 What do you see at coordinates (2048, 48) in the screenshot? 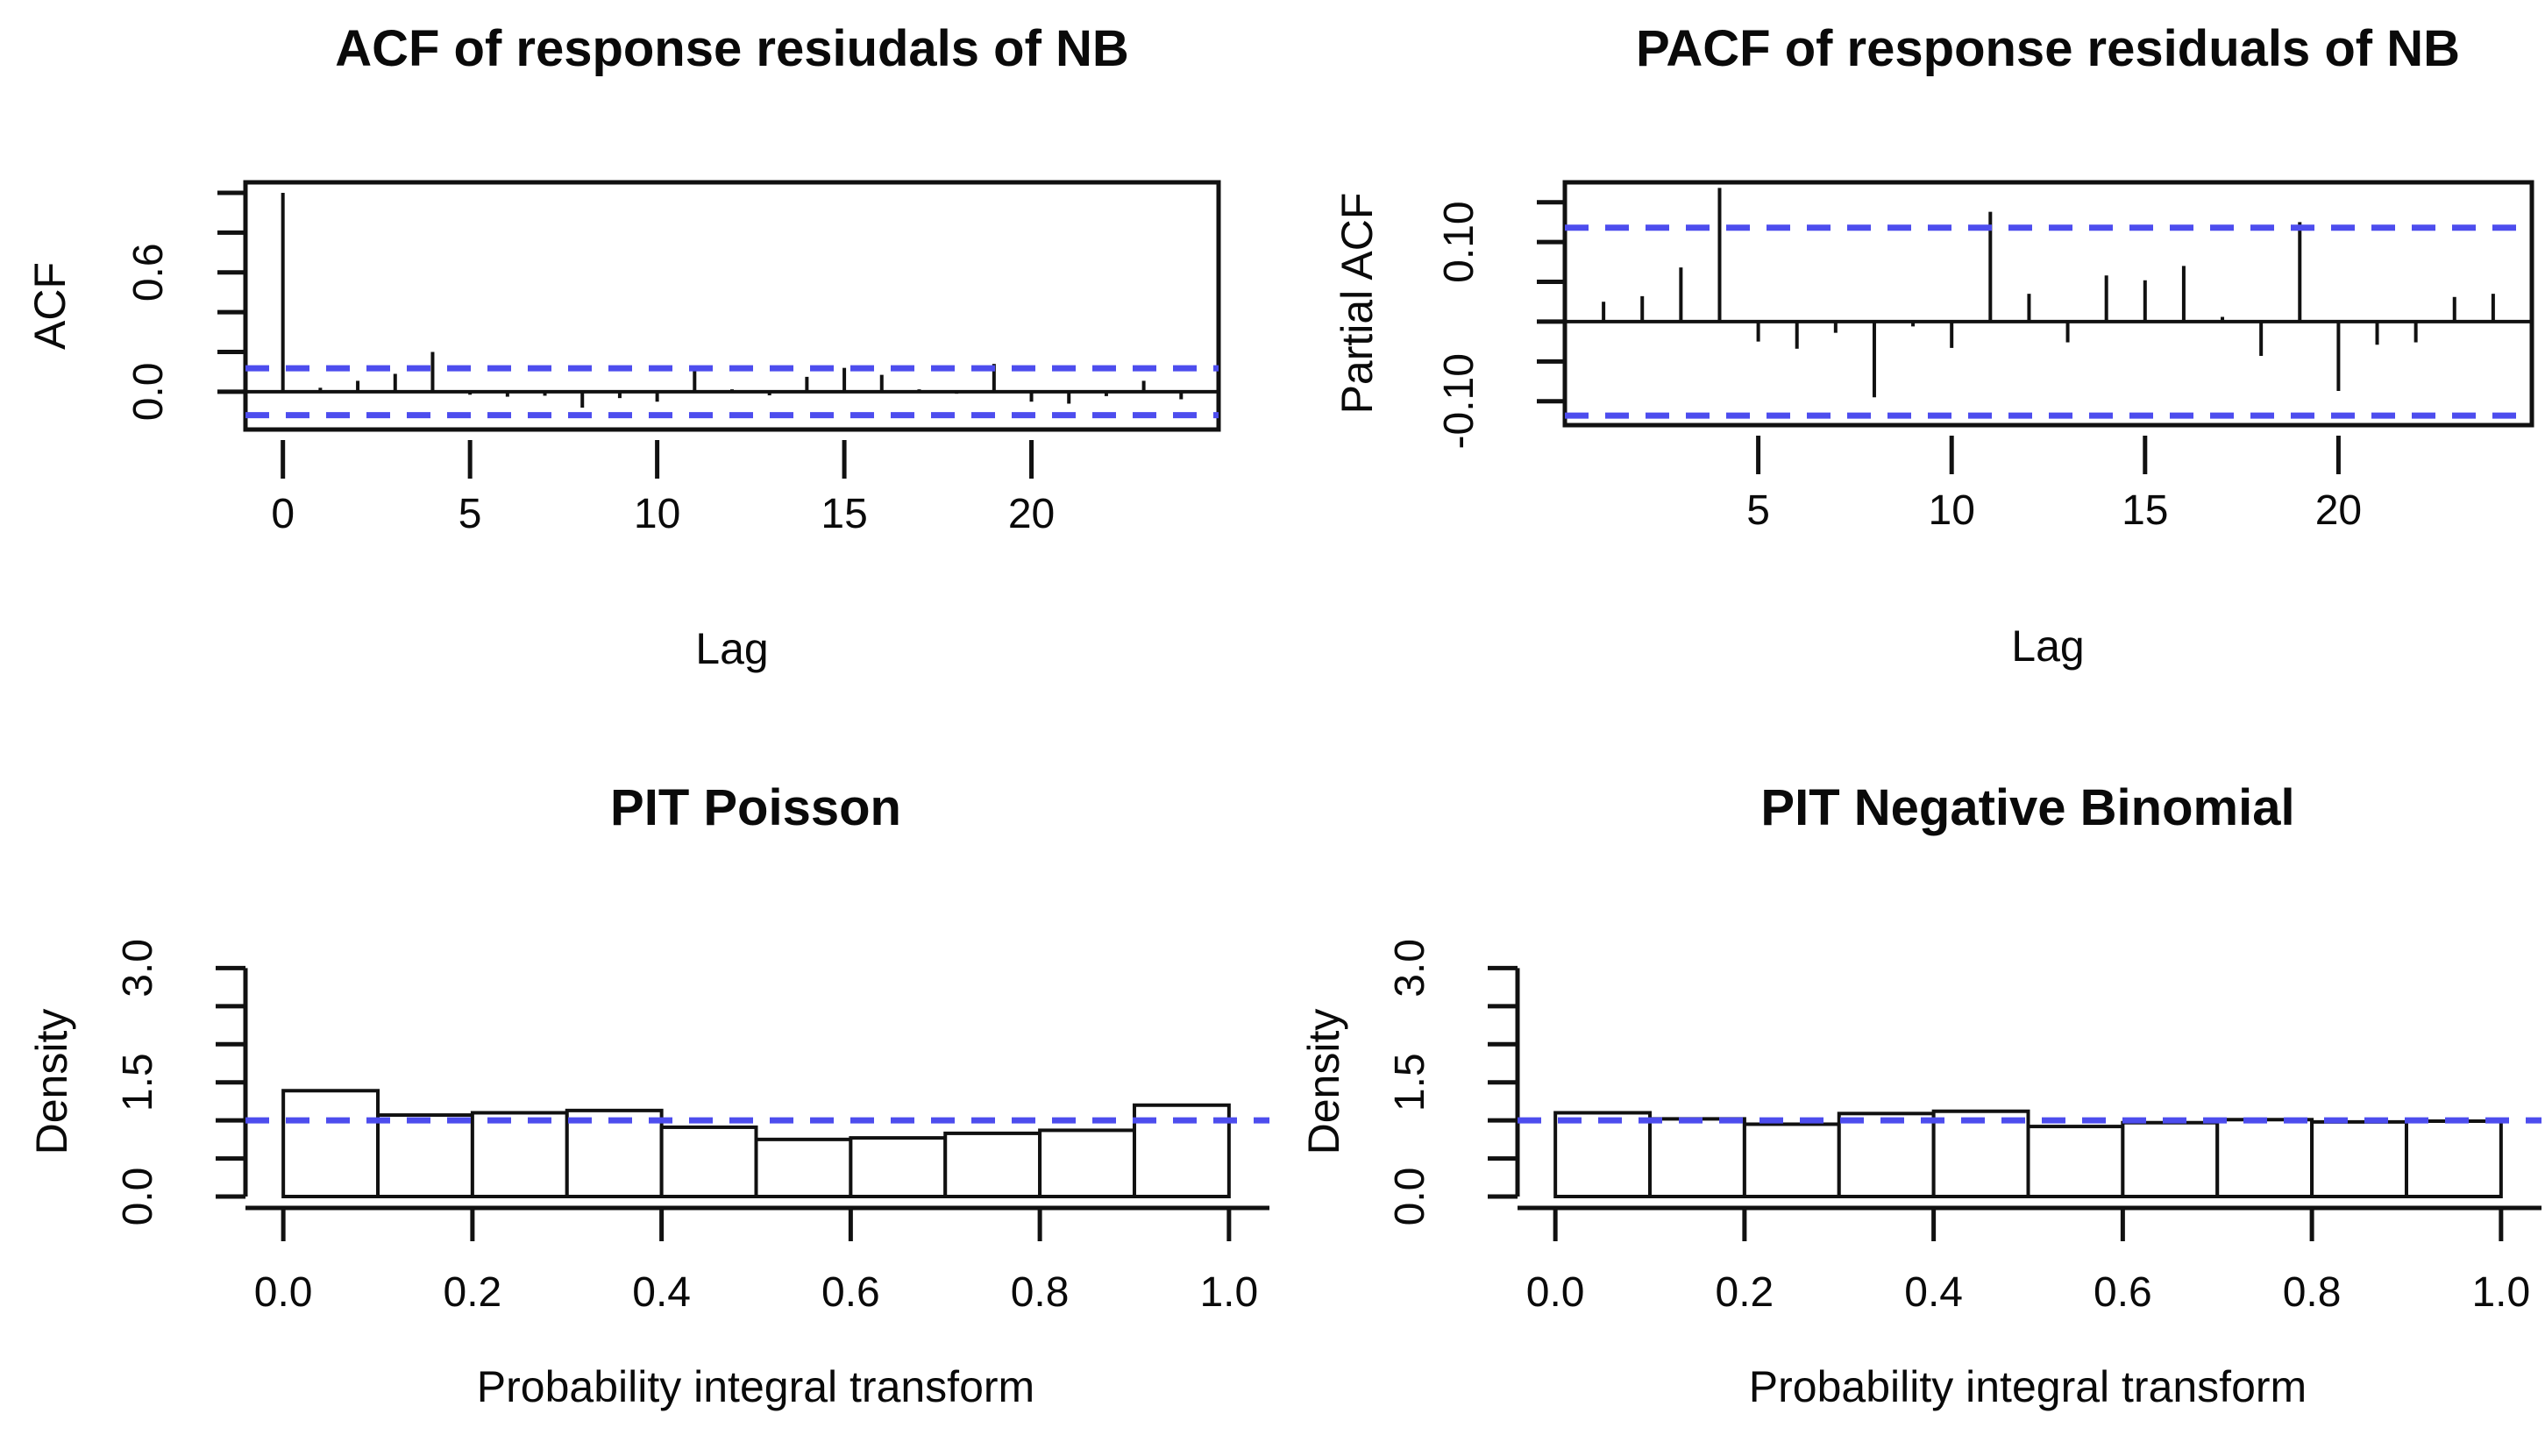
I see `pacf-title: PACF of response residuals of NB` at bounding box center [2048, 48].